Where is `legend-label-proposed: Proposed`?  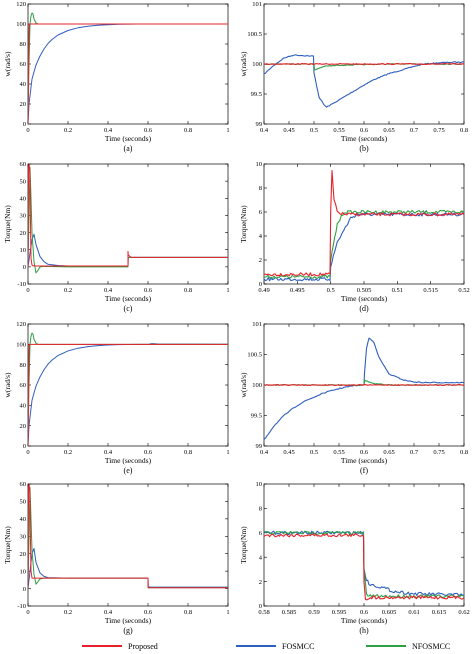 legend-label-proposed: Proposed is located at coordinates (143, 646).